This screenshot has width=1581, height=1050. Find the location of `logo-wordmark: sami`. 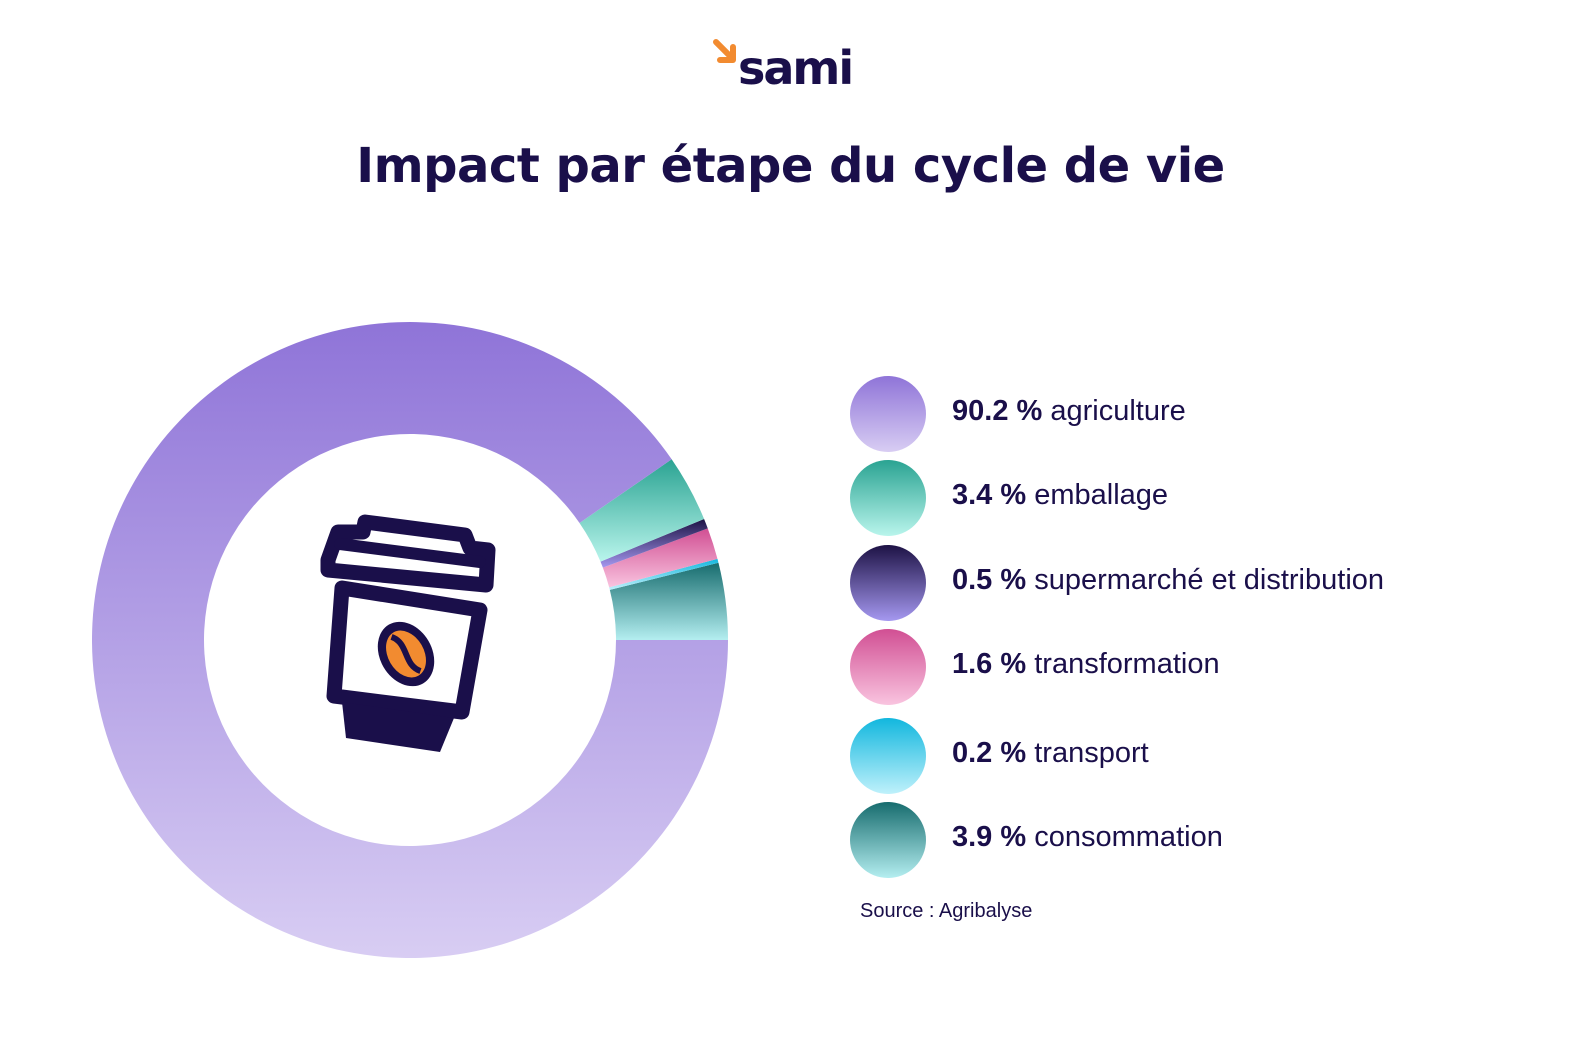

logo-wordmark: sami is located at coordinates (796, 68).